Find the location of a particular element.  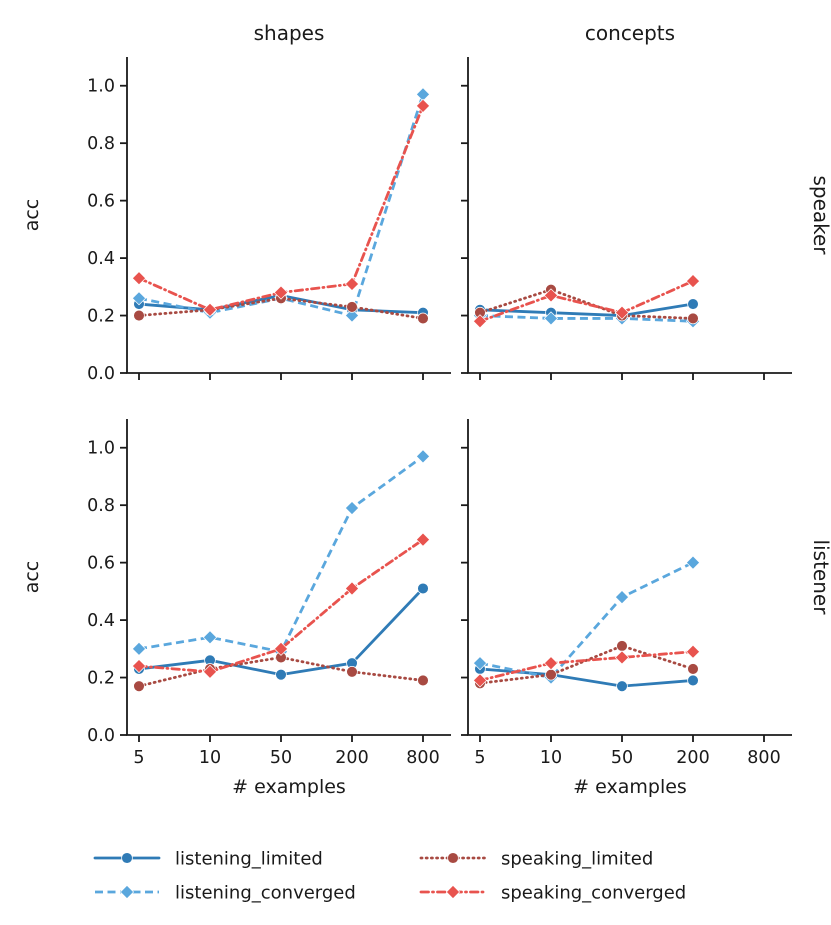

y-axis-label-top: acc is located at coordinates (32, 215).